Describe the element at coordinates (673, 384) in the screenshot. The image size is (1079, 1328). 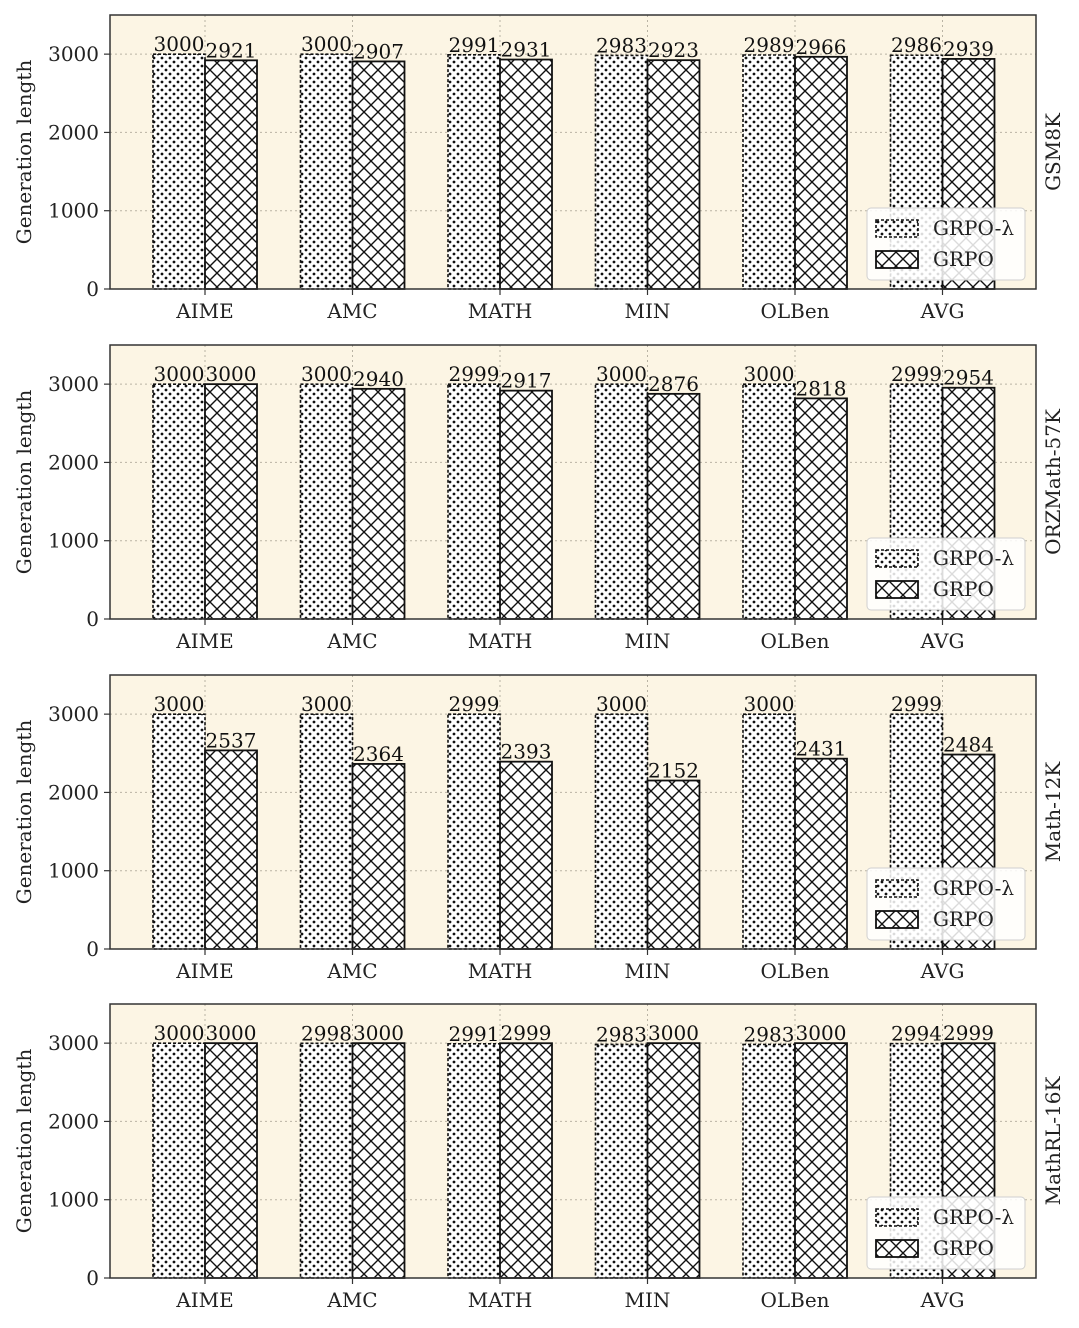
I see `data-label: 2876` at that location.